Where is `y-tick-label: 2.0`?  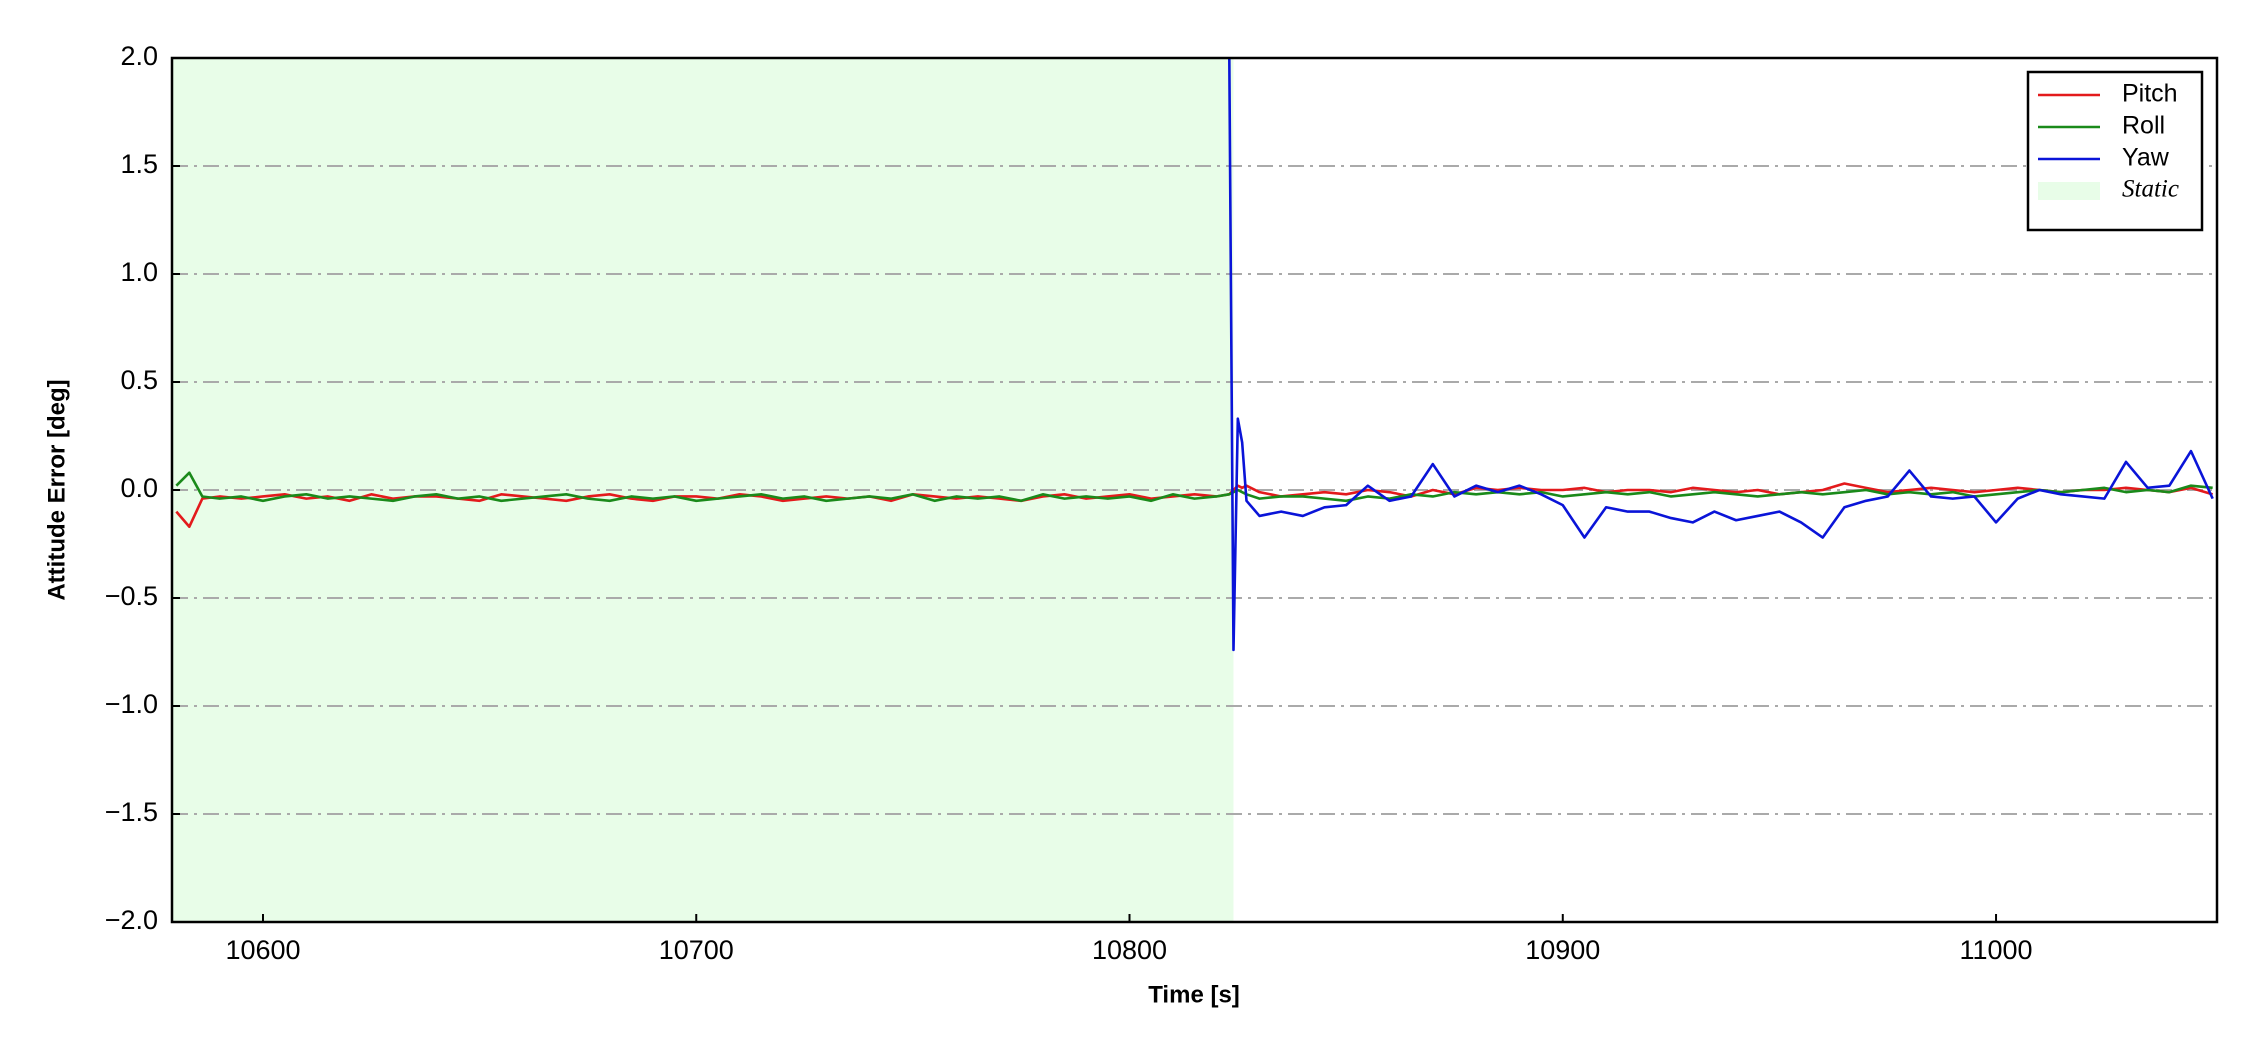 y-tick-label: 2.0 is located at coordinates (139, 56).